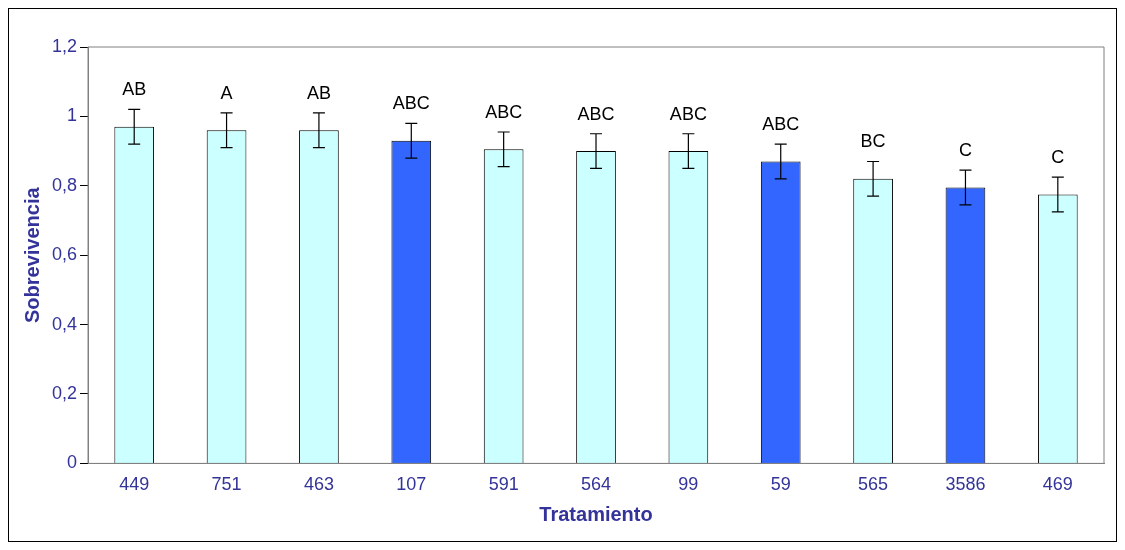  Describe the element at coordinates (873, 141) in the screenshot. I see `annotation: BC` at that location.